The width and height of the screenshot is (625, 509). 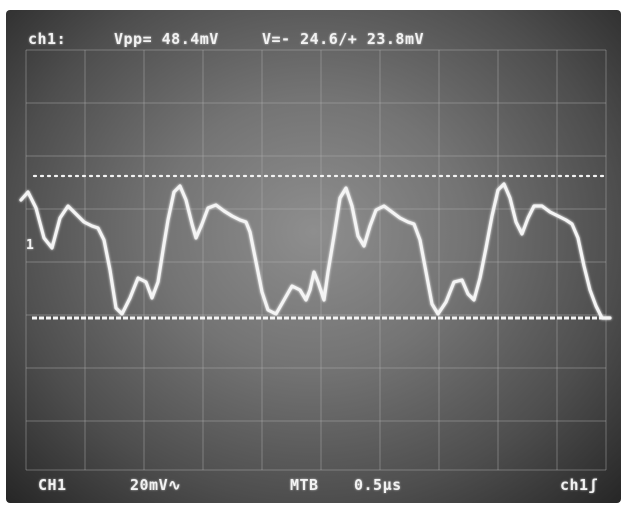 What do you see at coordinates (156, 485) in the screenshot?
I see `volts-per-div: 20mV∿` at bounding box center [156, 485].